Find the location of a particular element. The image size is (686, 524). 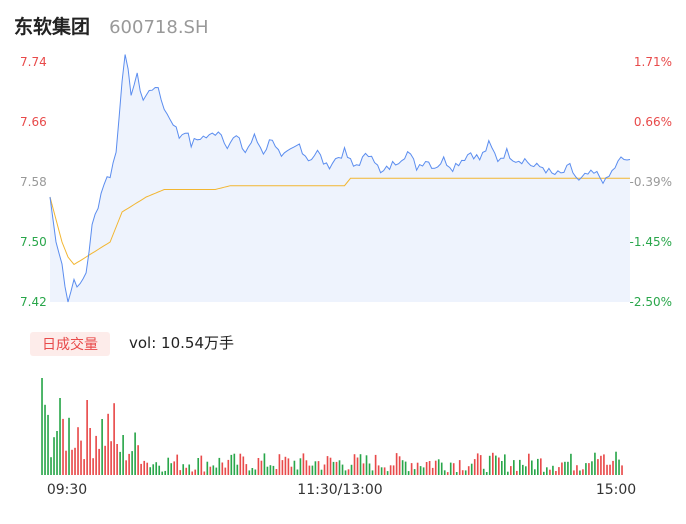

avg-price-line is located at coordinates (339, 221).